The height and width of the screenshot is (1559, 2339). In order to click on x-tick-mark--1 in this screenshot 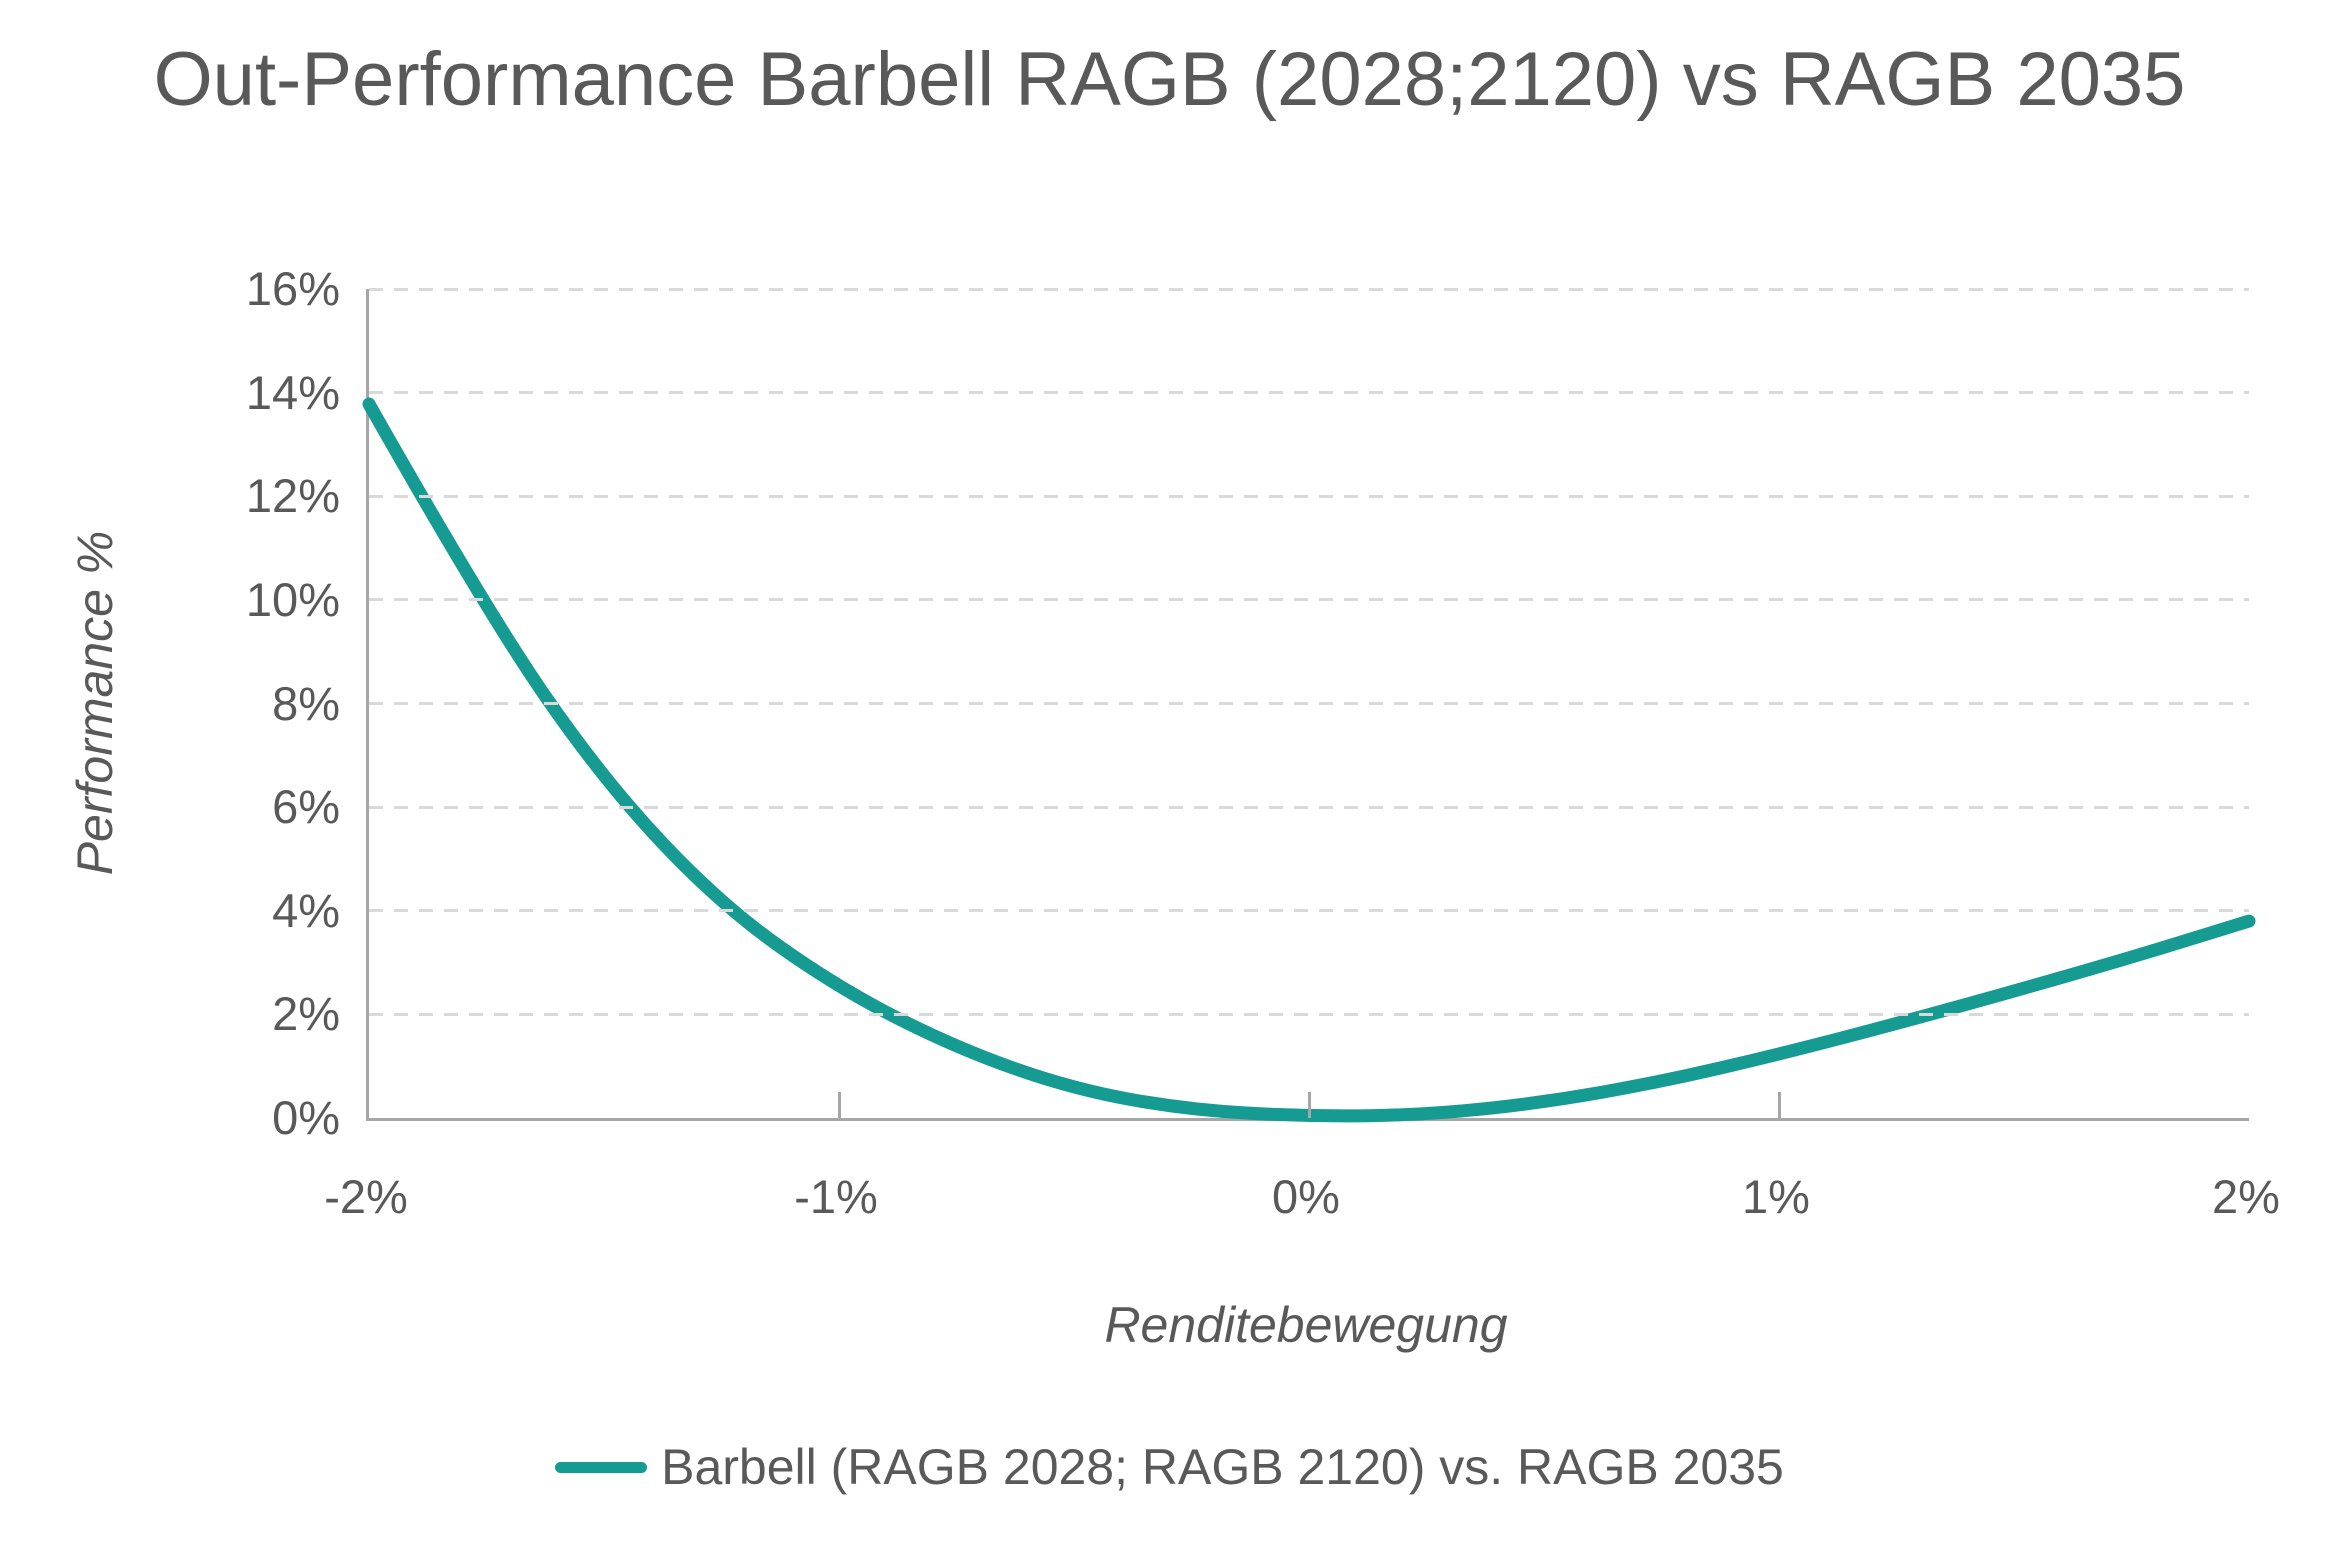, I will do `click(839, 1105)`.